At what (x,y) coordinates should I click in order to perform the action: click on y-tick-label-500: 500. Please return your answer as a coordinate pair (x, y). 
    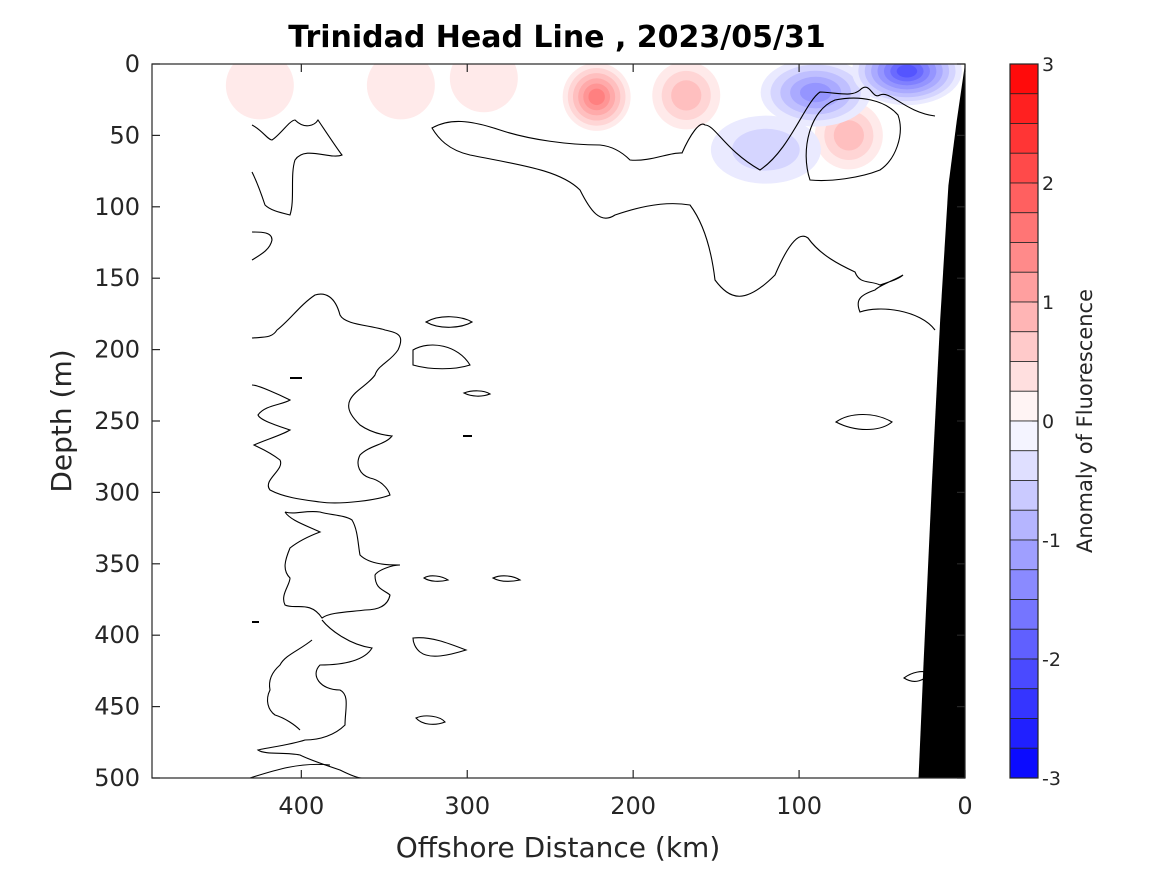
    Looking at the image, I should click on (117, 778).